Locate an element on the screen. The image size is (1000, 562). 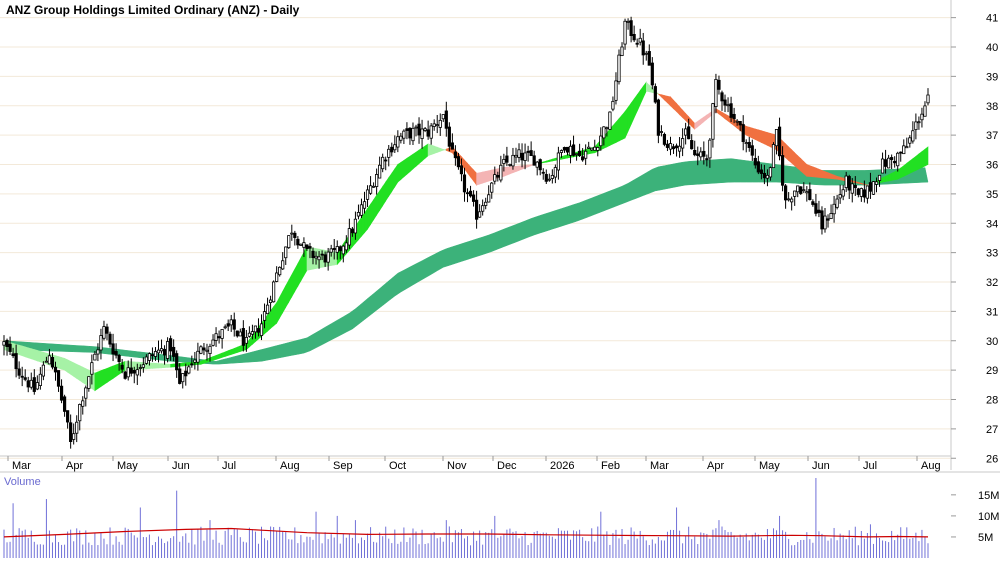
volume-axis: 5M 10M 15M is located at coordinates (975, 517).